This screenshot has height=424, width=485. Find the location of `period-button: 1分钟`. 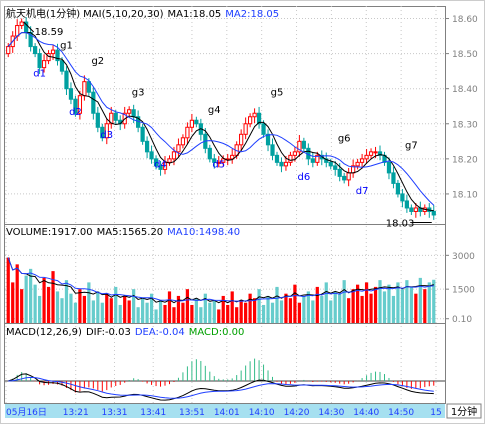

period-button: 1分钟 is located at coordinates (464, 411).